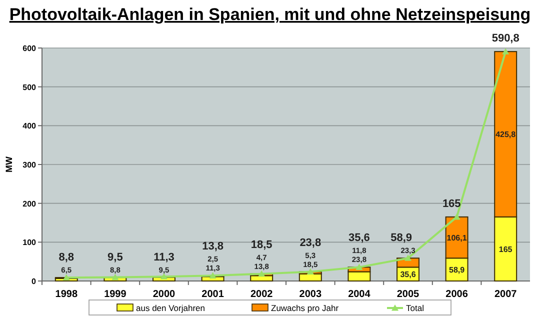  Describe the element at coordinates (261, 244) in the screenshot. I see `data-label: 18,5` at that location.